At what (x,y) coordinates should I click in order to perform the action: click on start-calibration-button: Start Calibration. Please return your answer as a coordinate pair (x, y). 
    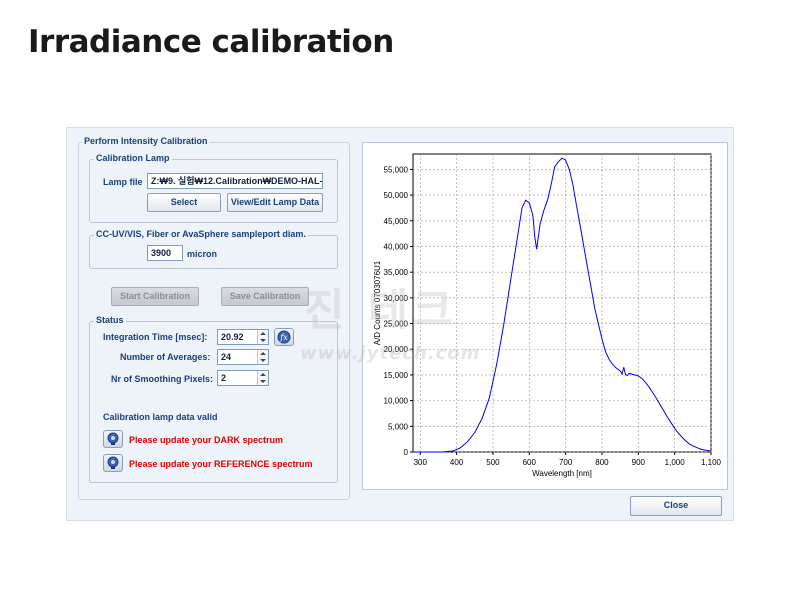
    Looking at the image, I should click on (155, 296).